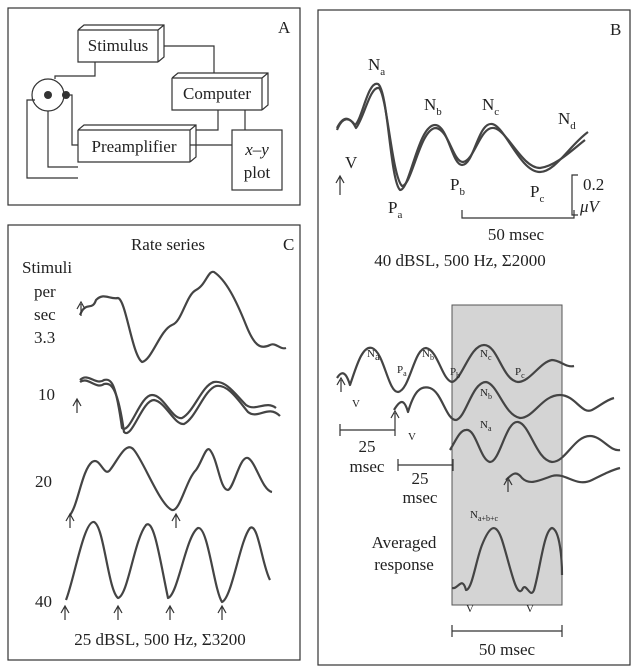  I want to click on axis-label: Stimuli, so click(47, 267).